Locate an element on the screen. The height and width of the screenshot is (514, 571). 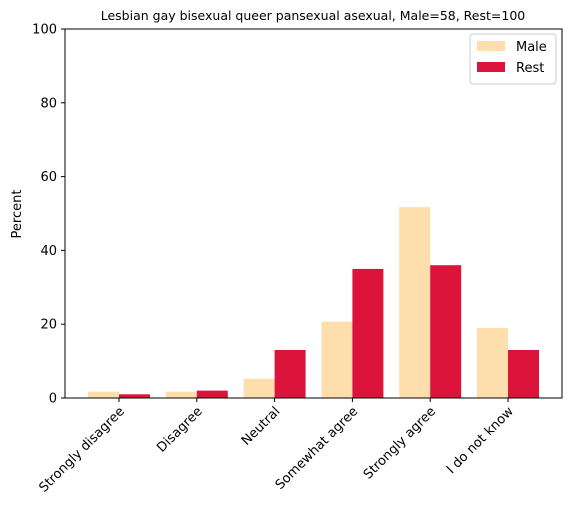
y-tick-label: 100 is located at coordinates (44, 30).